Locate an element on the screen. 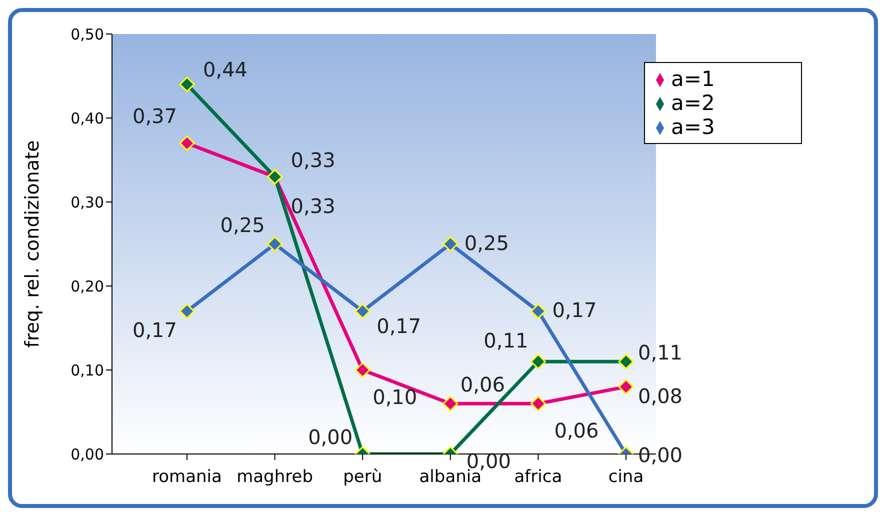  legend-label: a=2 is located at coordinates (693, 103).